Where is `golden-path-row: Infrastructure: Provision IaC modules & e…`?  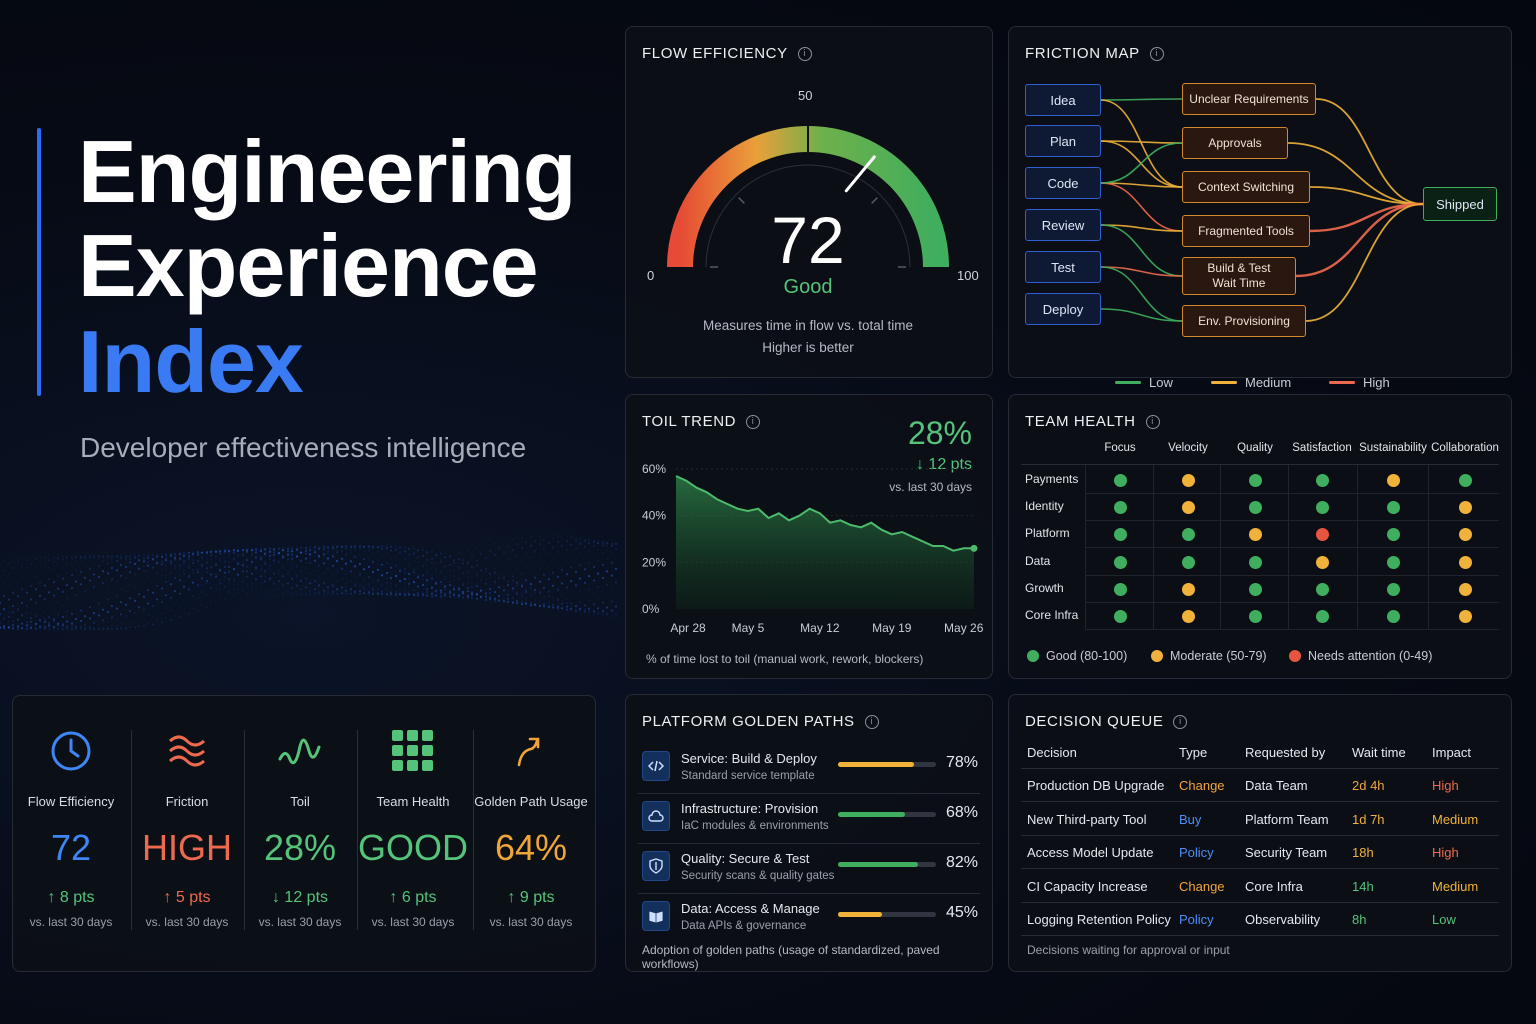
golden-path-row: Infrastructure: Provision IaC modules & e… is located at coordinates (810, 820).